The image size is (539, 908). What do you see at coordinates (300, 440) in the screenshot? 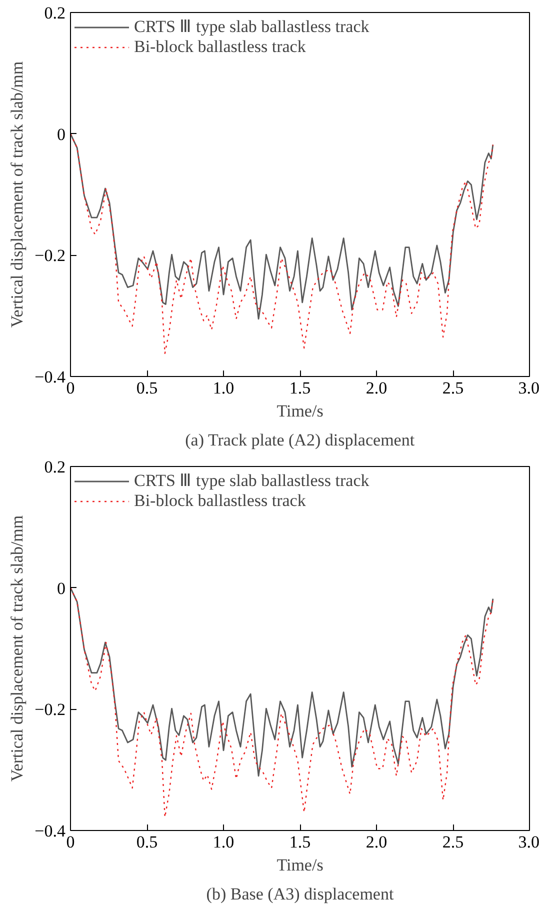
I see `text: (a) Track plate (A2) displacement` at bounding box center [300, 440].